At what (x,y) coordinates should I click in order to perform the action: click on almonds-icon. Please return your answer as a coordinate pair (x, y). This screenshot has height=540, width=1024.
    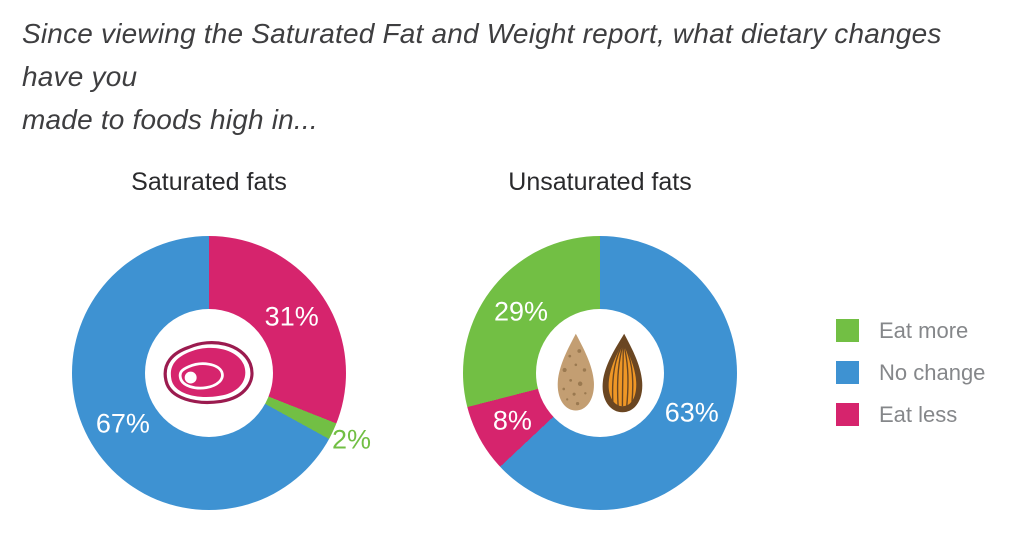
    Looking at the image, I should click on (600, 373).